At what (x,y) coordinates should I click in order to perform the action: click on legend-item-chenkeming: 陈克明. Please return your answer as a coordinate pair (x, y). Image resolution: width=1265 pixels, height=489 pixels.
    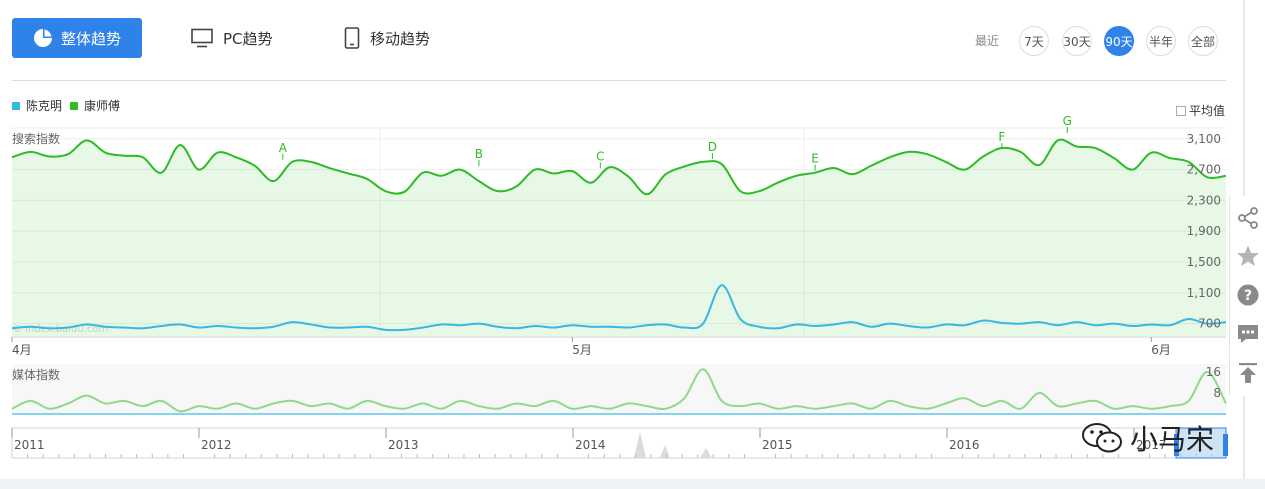
    Looking at the image, I should click on (37, 105).